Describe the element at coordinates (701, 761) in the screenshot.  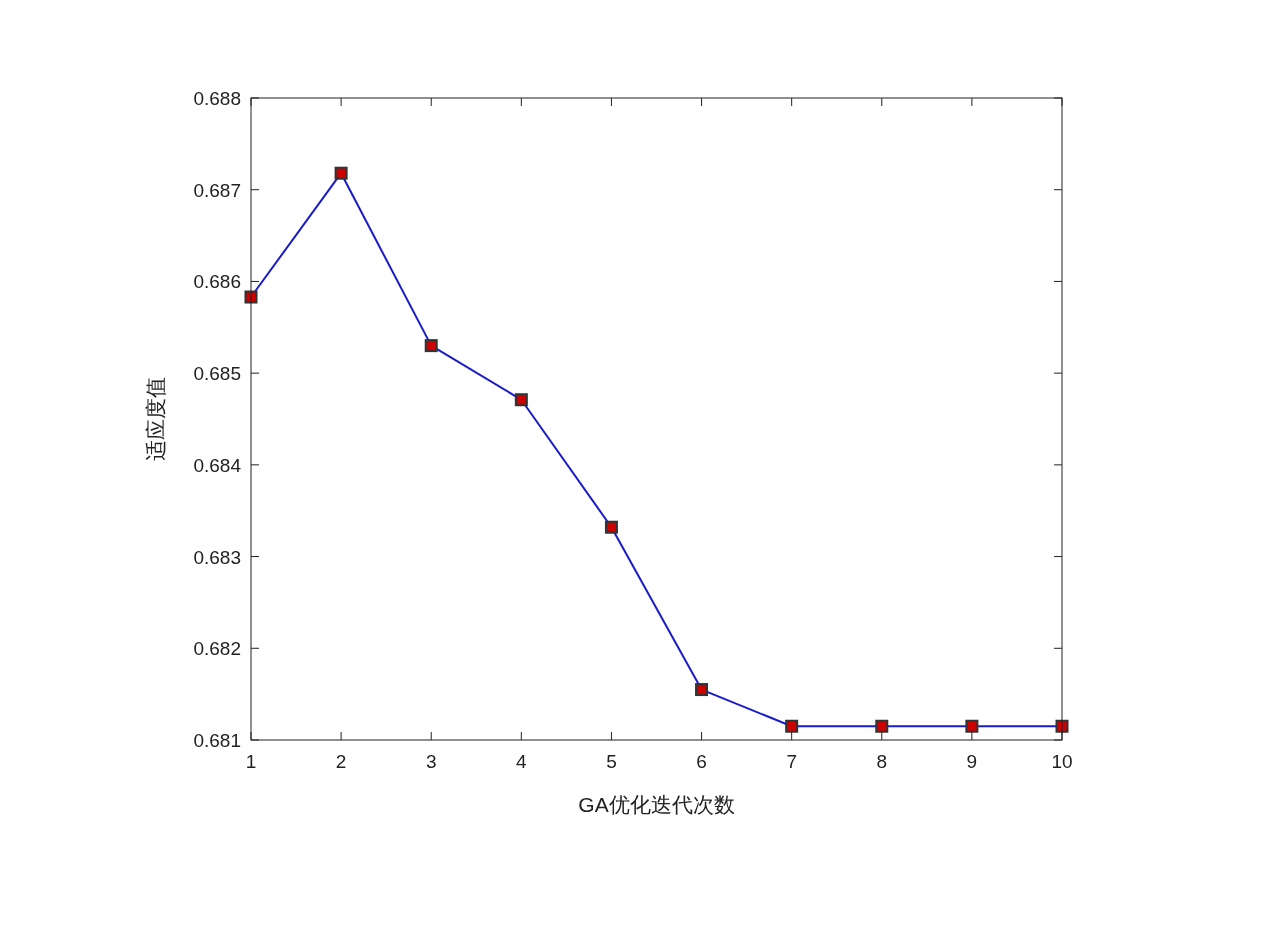
I see `x-tick-label: 6` at that location.